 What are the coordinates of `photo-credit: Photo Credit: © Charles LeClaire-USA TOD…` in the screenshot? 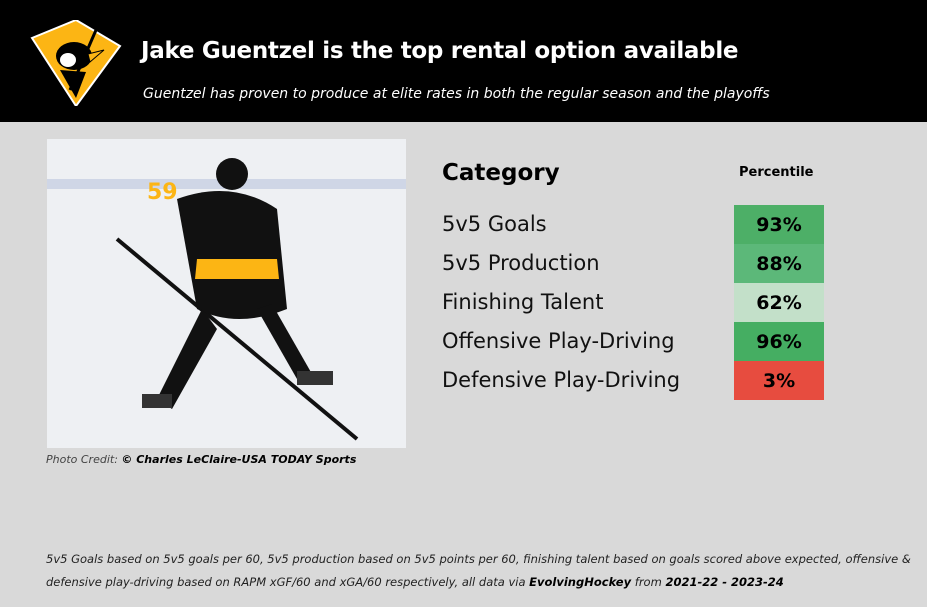 It's located at (201, 459).